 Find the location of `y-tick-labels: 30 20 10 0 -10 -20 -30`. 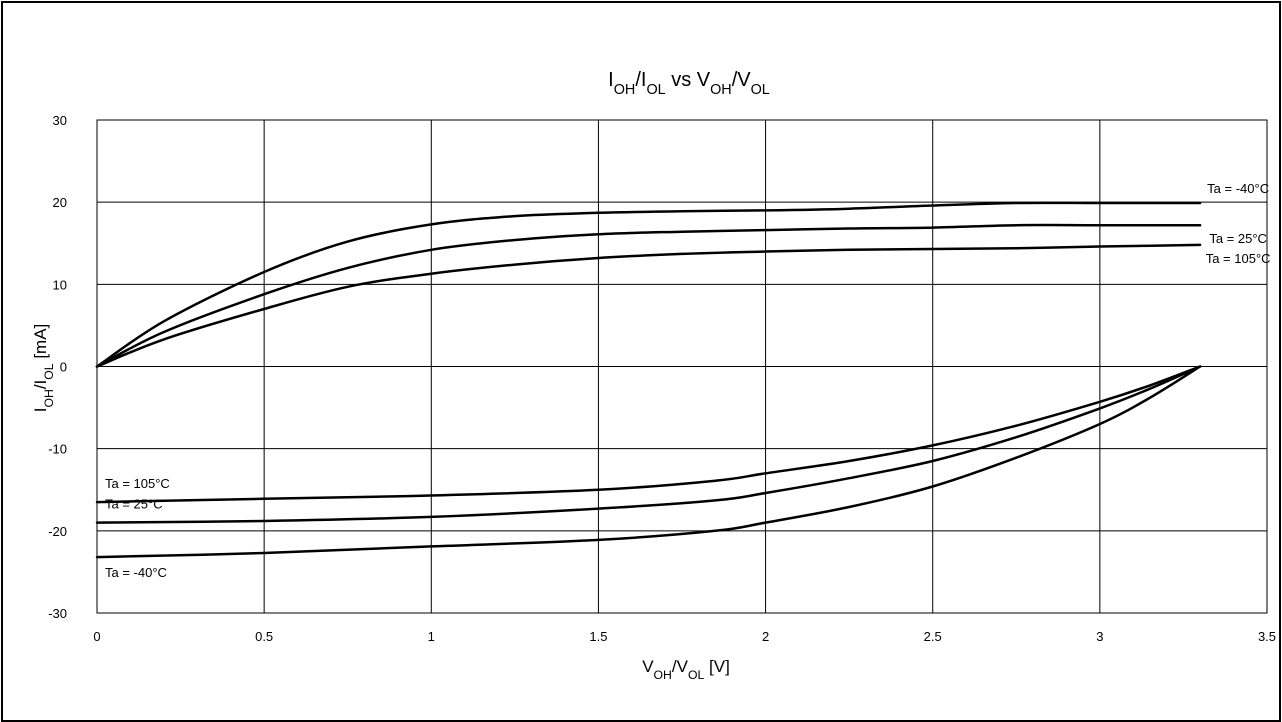

y-tick-labels: 30 20 10 0 -10 -20 -30 is located at coordinates (57, 367).